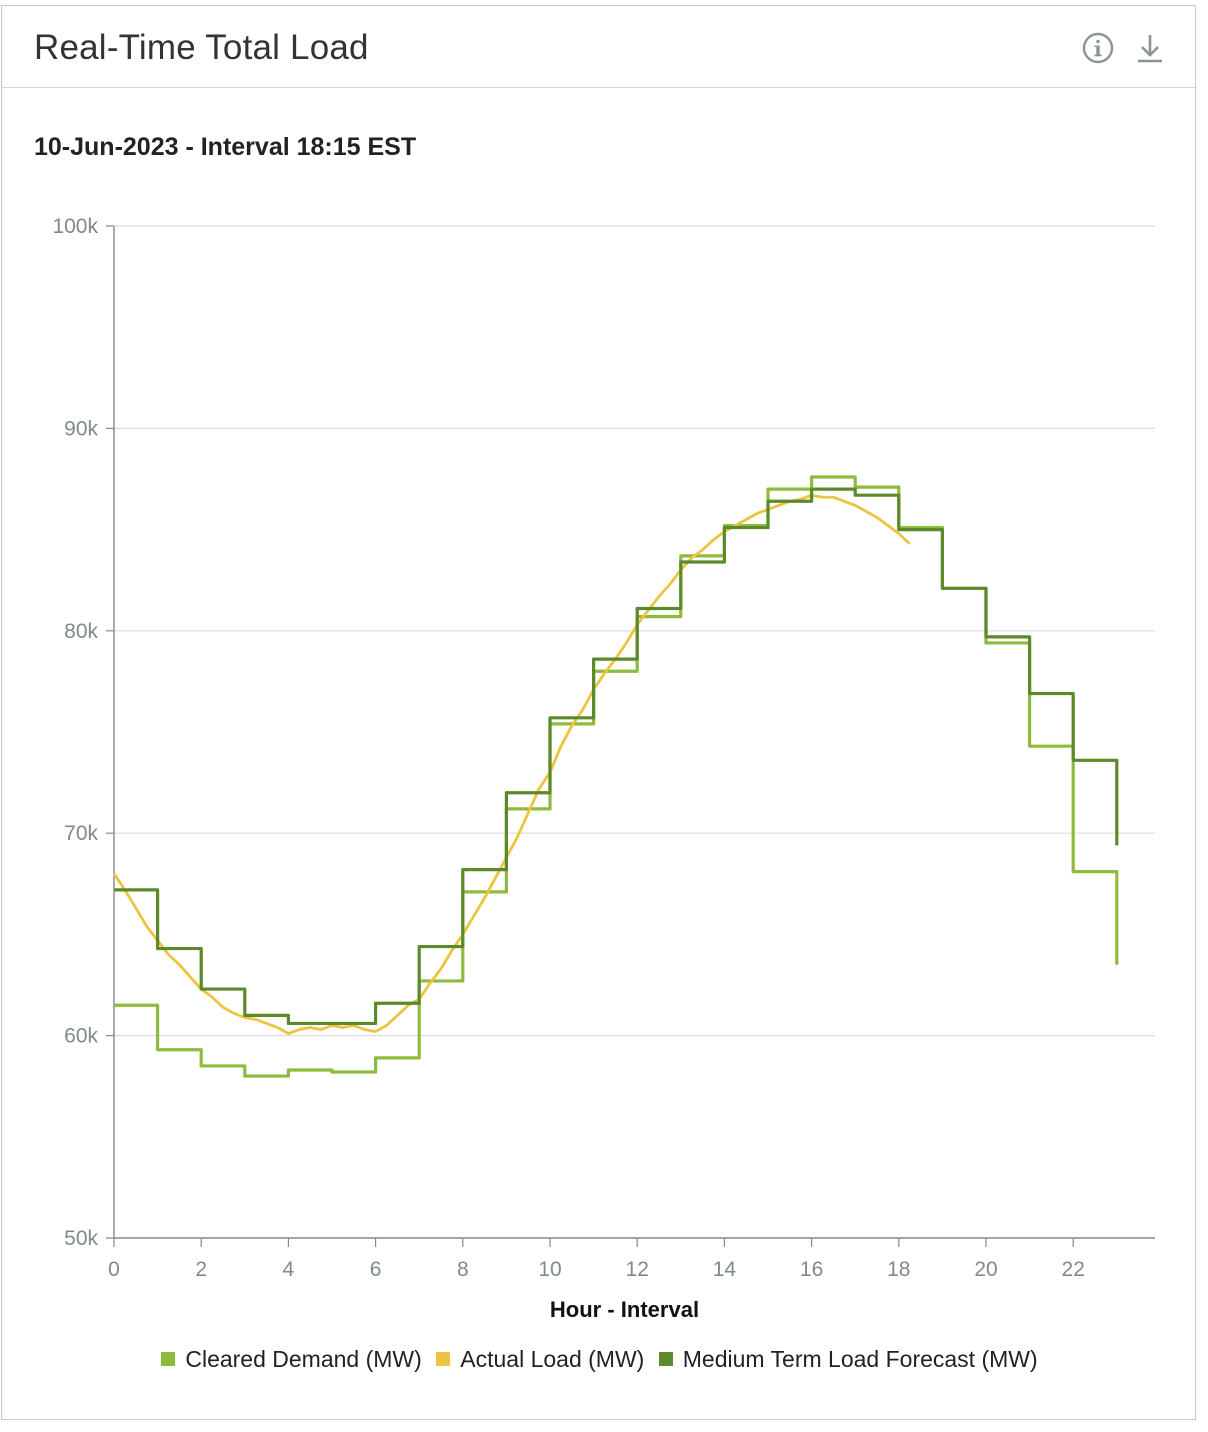 This screenshot has width=1208, height=1432. What do you see at coordinates (898, 1269) in the screenshot?
I see `x-tick-label-18: 18` at bounding box center [898, 1269].